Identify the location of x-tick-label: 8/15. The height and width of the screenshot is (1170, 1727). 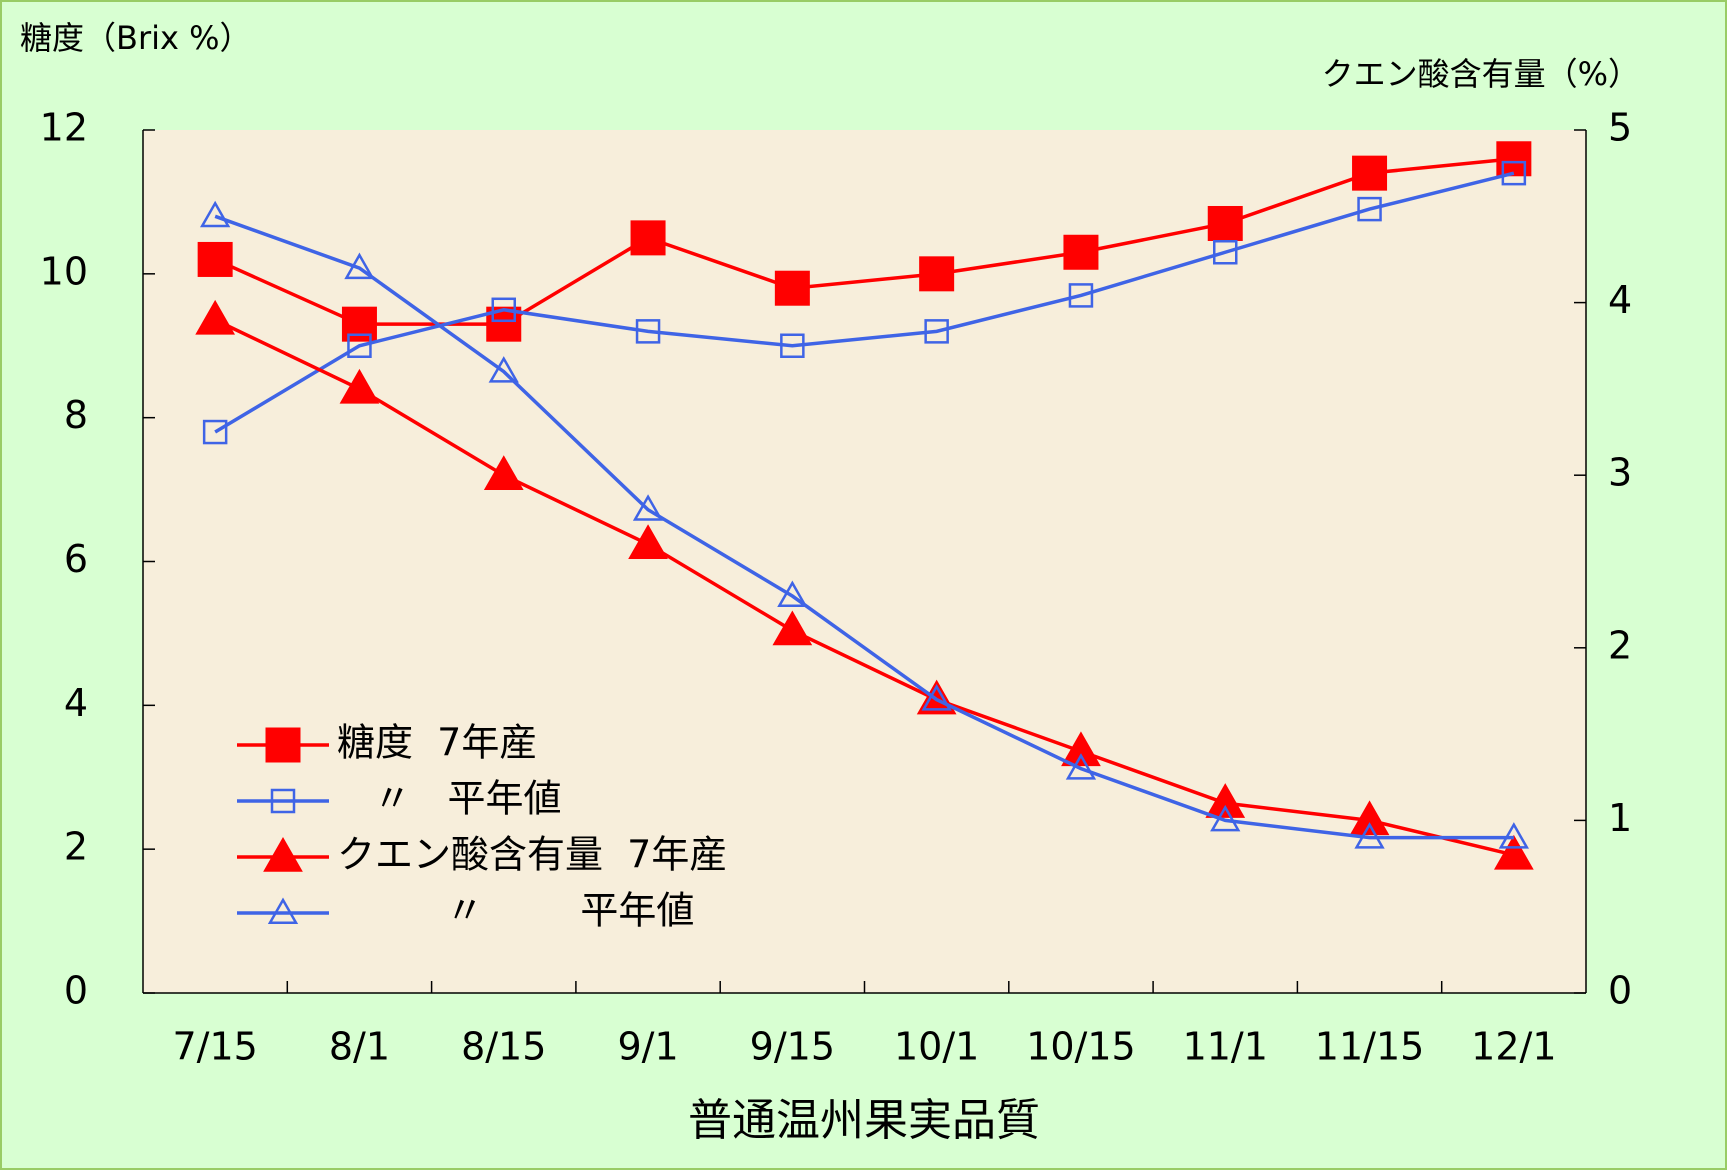
(503, 1047).